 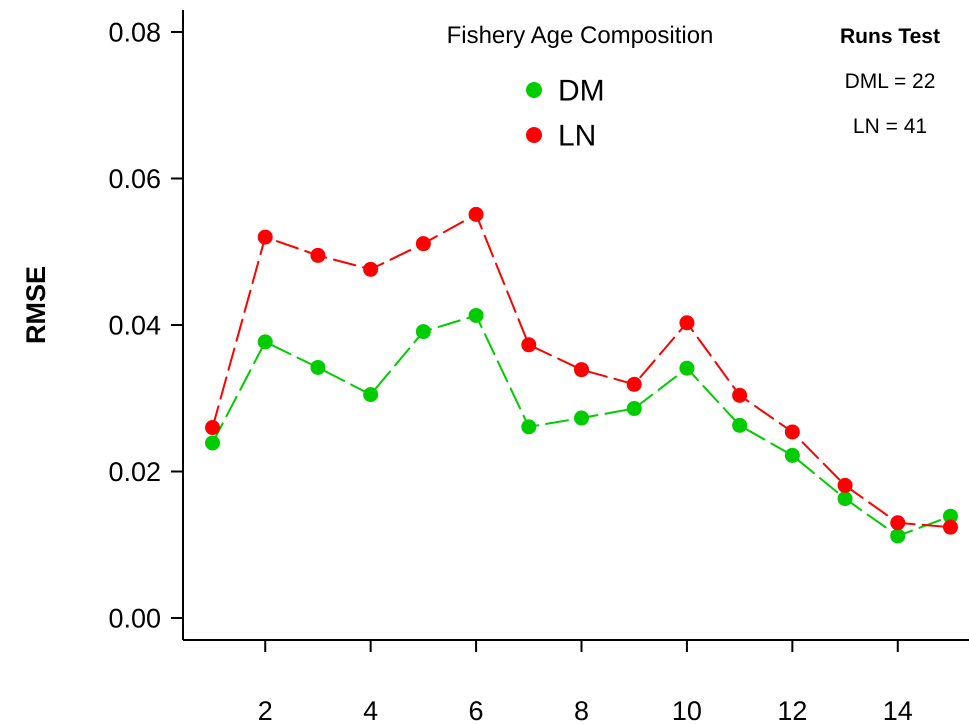 I want to click on annotation: DML = 22, so click(x=890, y=81).